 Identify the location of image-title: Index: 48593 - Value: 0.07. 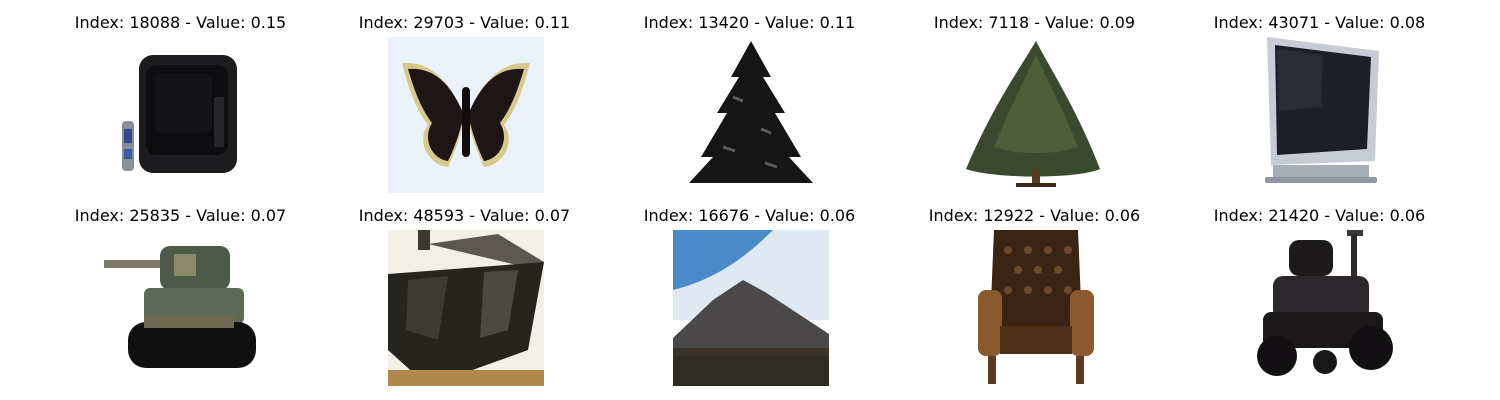
(464, 215).